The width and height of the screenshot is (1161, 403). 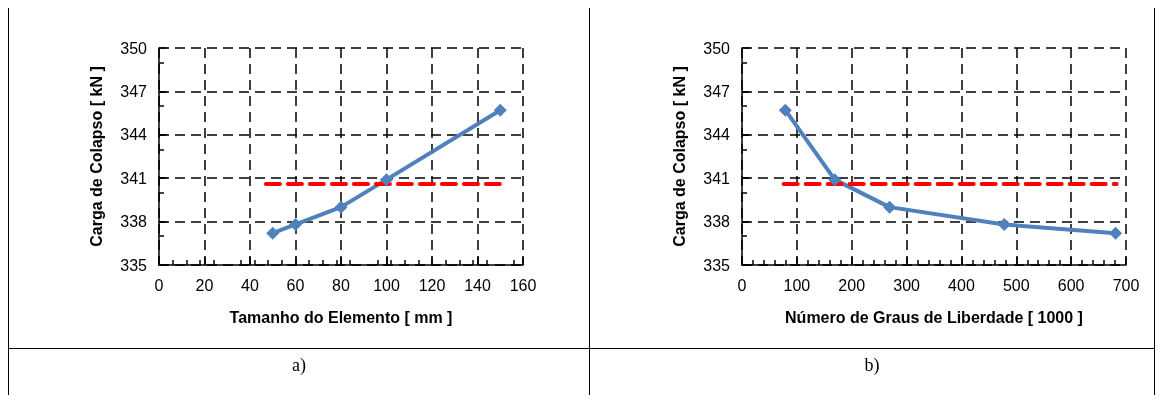 What do you see at coordinates (477, 285) in the screenshot?
I see `x-tick-label: 140` at bounding box center [477, 285].